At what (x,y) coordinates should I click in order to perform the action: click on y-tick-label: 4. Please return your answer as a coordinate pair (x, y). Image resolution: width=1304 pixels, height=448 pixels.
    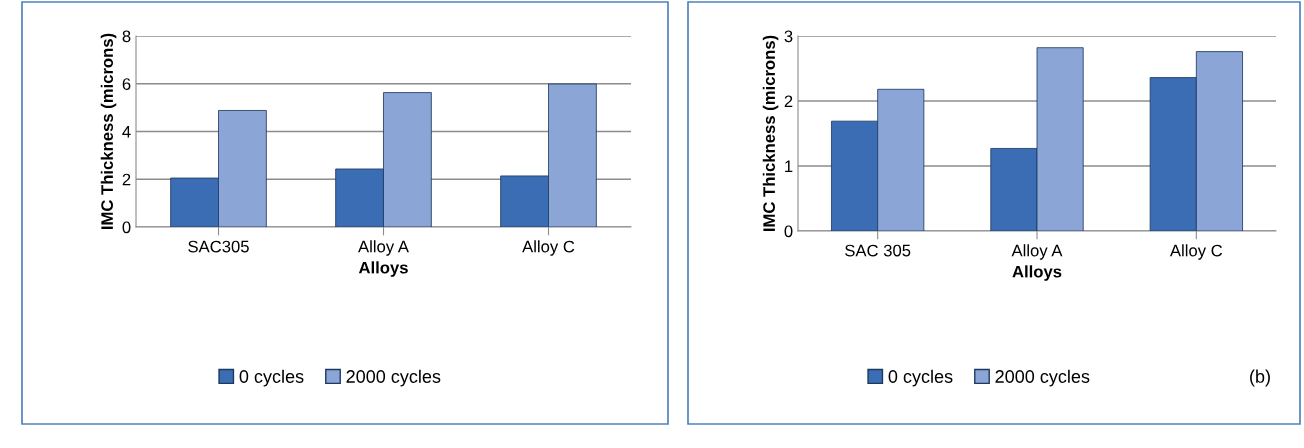
    Looking at the image, I should click on (126, 132).